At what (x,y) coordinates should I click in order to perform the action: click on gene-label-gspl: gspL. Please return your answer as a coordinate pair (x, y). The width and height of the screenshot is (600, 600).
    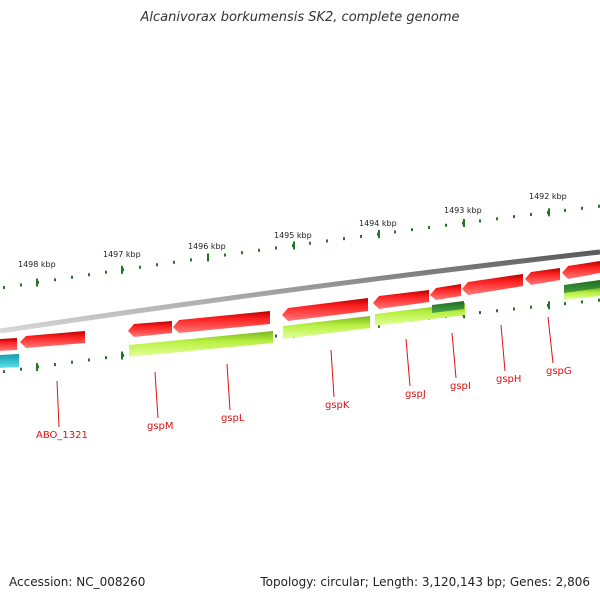
    Looking at the image, I should click on (233, 418).